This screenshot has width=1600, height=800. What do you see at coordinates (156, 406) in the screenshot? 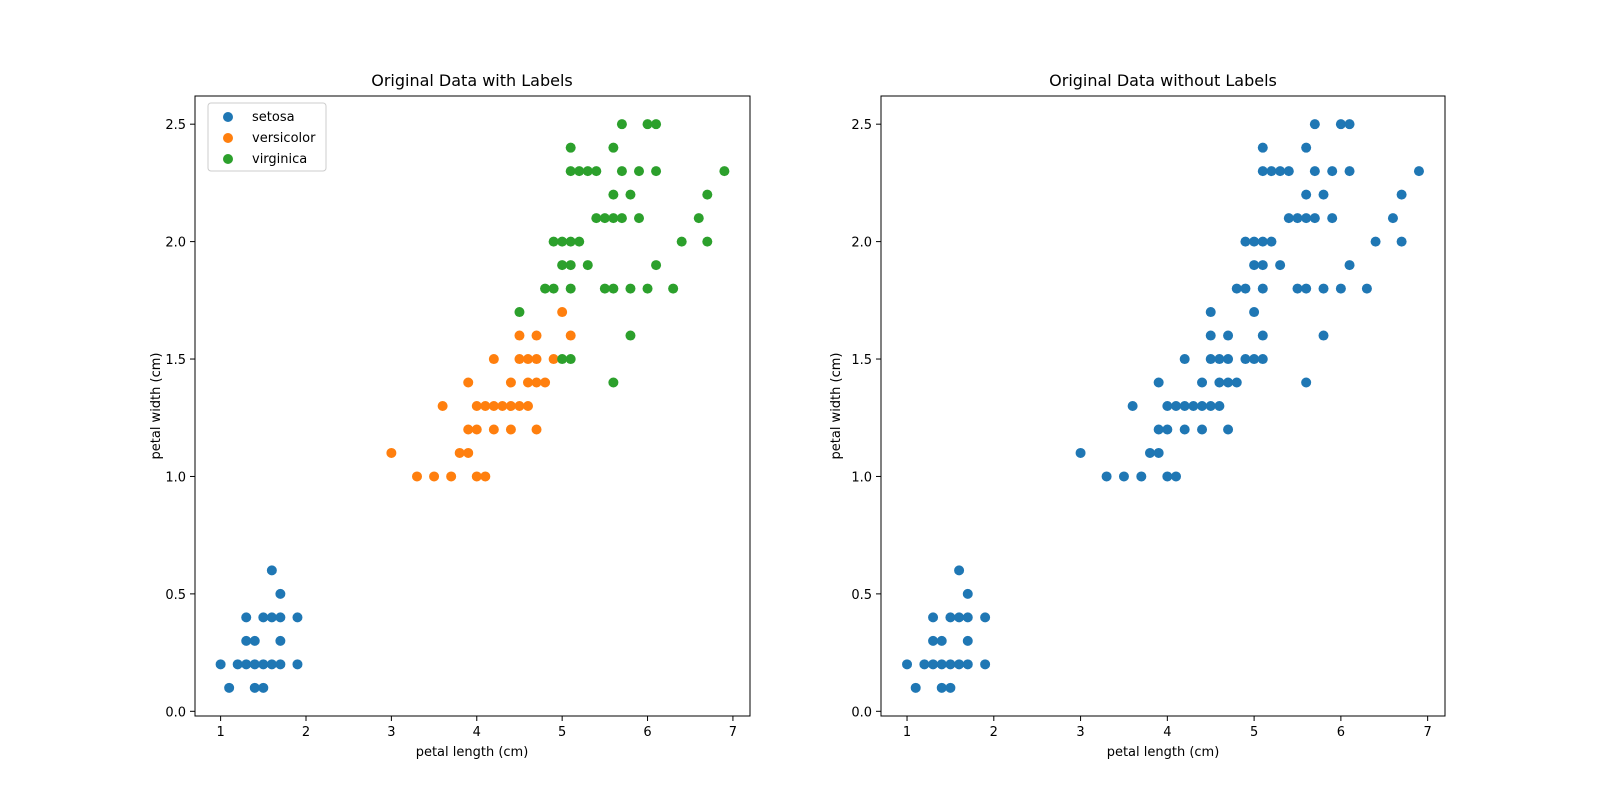
I see `left-y-axis-label: petal width (cm)` at bounding box center [156, 406].